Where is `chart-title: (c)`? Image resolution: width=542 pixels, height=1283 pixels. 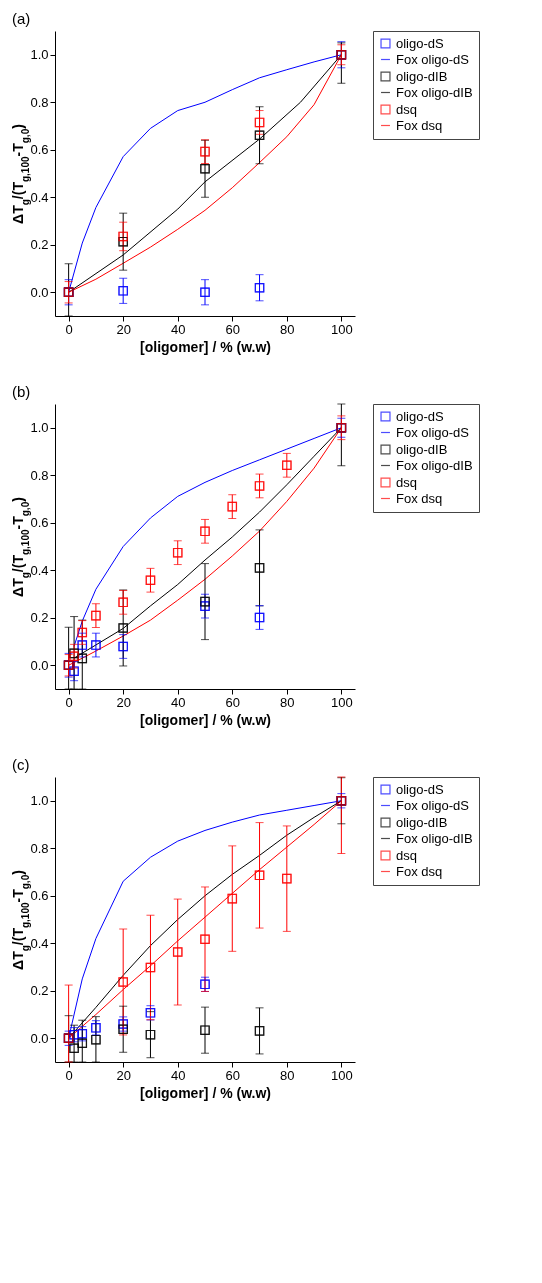
chart-title: (c) is located at coordinates (20, 764).